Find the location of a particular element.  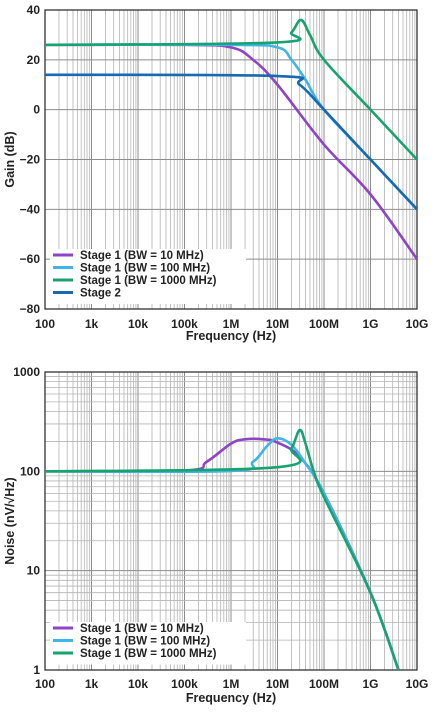

y-axis-label: Gain (dB) is located at coordinates (10, 159).